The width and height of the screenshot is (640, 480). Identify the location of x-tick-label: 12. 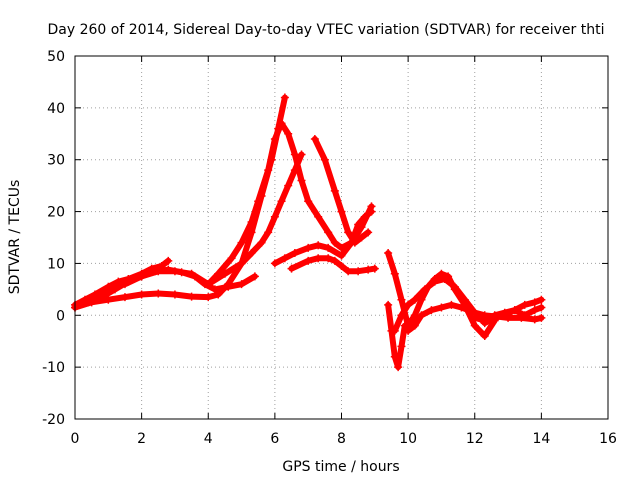
(475, 439).